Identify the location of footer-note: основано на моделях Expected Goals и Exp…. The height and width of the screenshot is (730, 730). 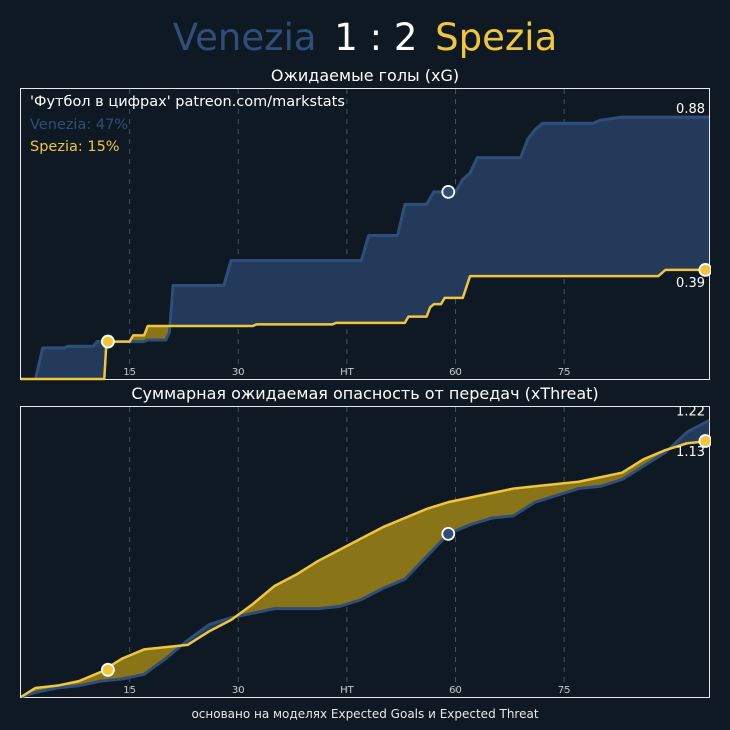
(365, 714).